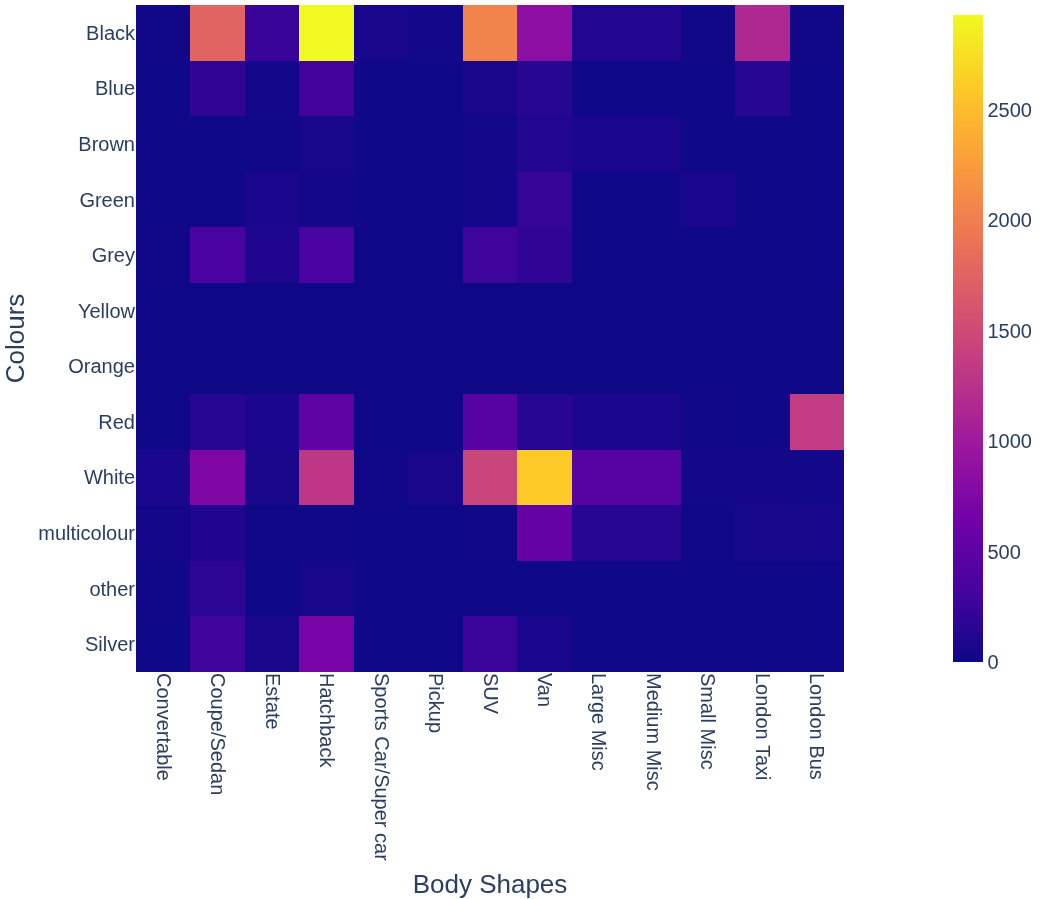  I want to click on x-tick-label: Sports Car/Super car, so click(381, 767).